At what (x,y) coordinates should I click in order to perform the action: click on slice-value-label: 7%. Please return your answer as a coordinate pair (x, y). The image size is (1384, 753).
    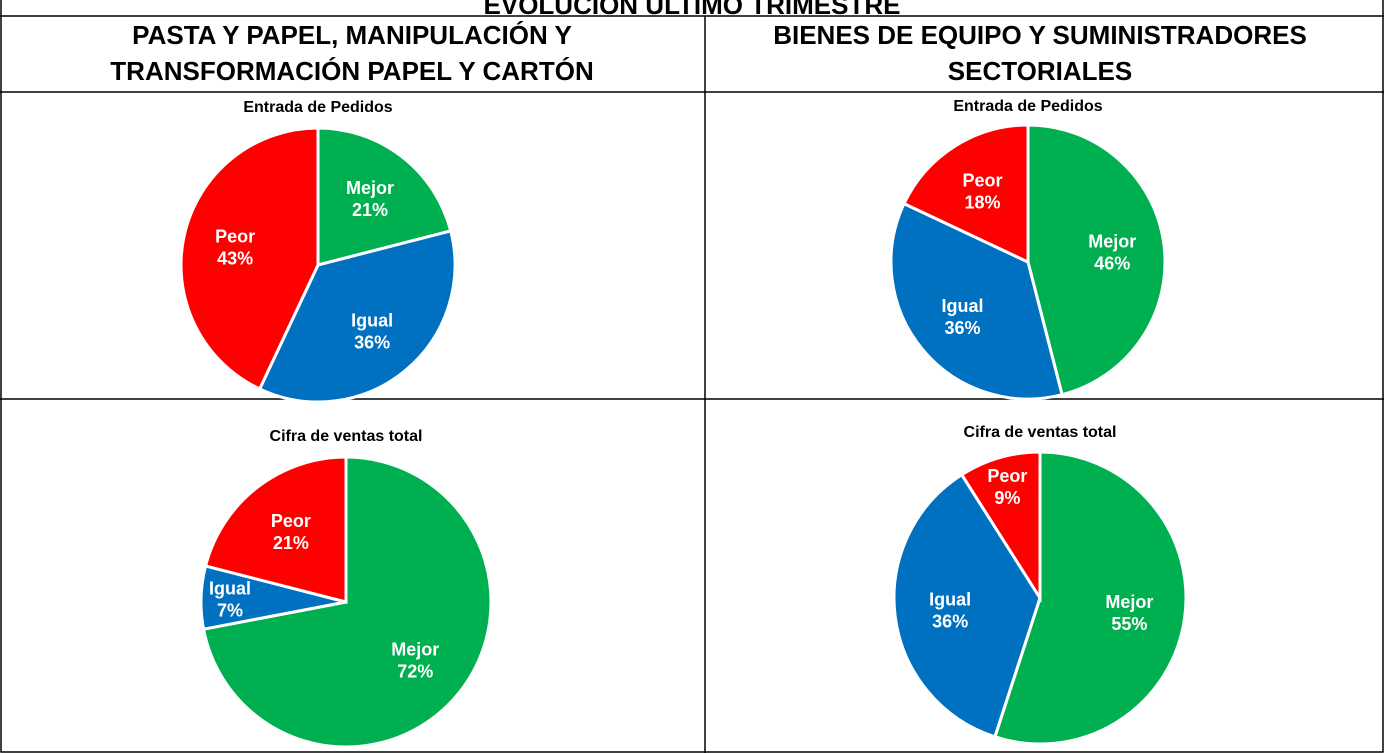
    Looking at the image, I should click on (230, 610).